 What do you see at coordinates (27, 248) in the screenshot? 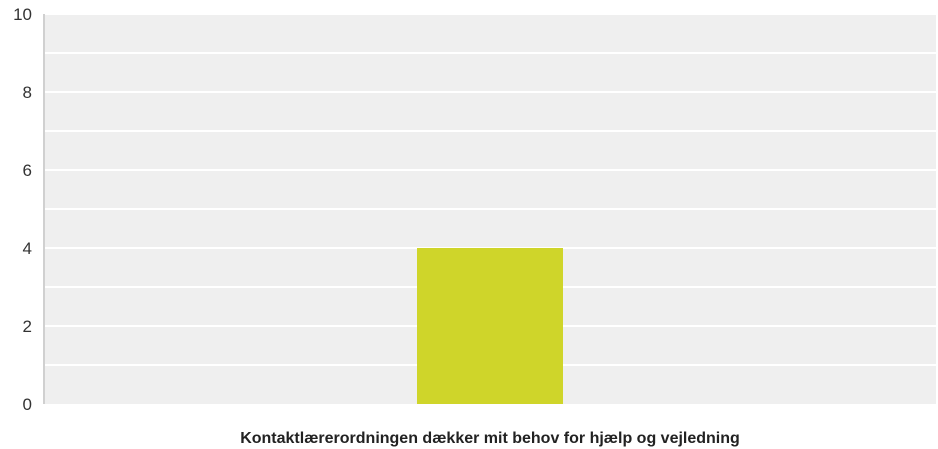
I see `y-tick-label: 4` at bounding box center [27, 248].